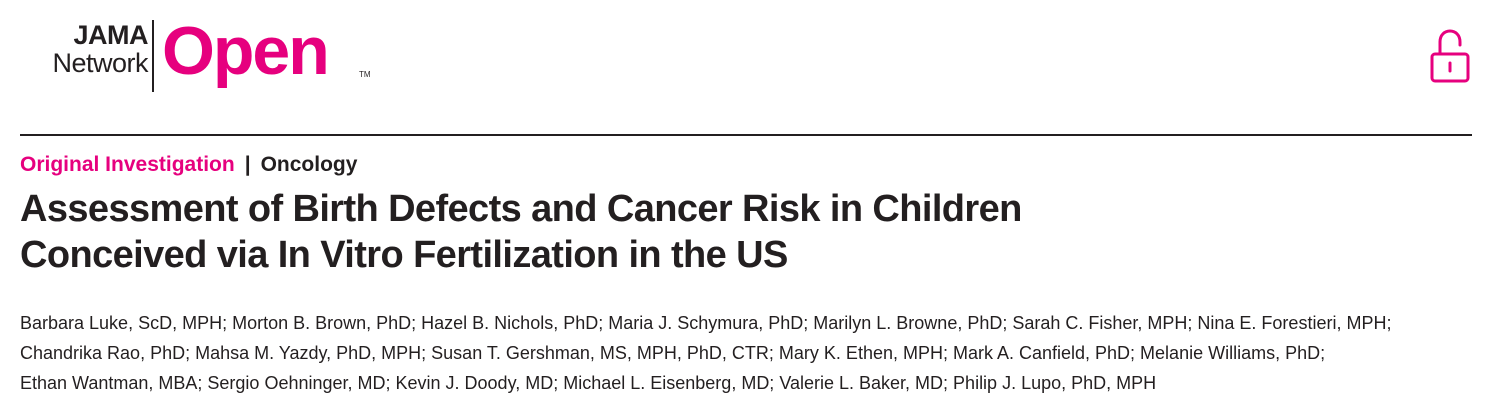  I want to click on article-topic-label: Oncology, so click(309, 164).